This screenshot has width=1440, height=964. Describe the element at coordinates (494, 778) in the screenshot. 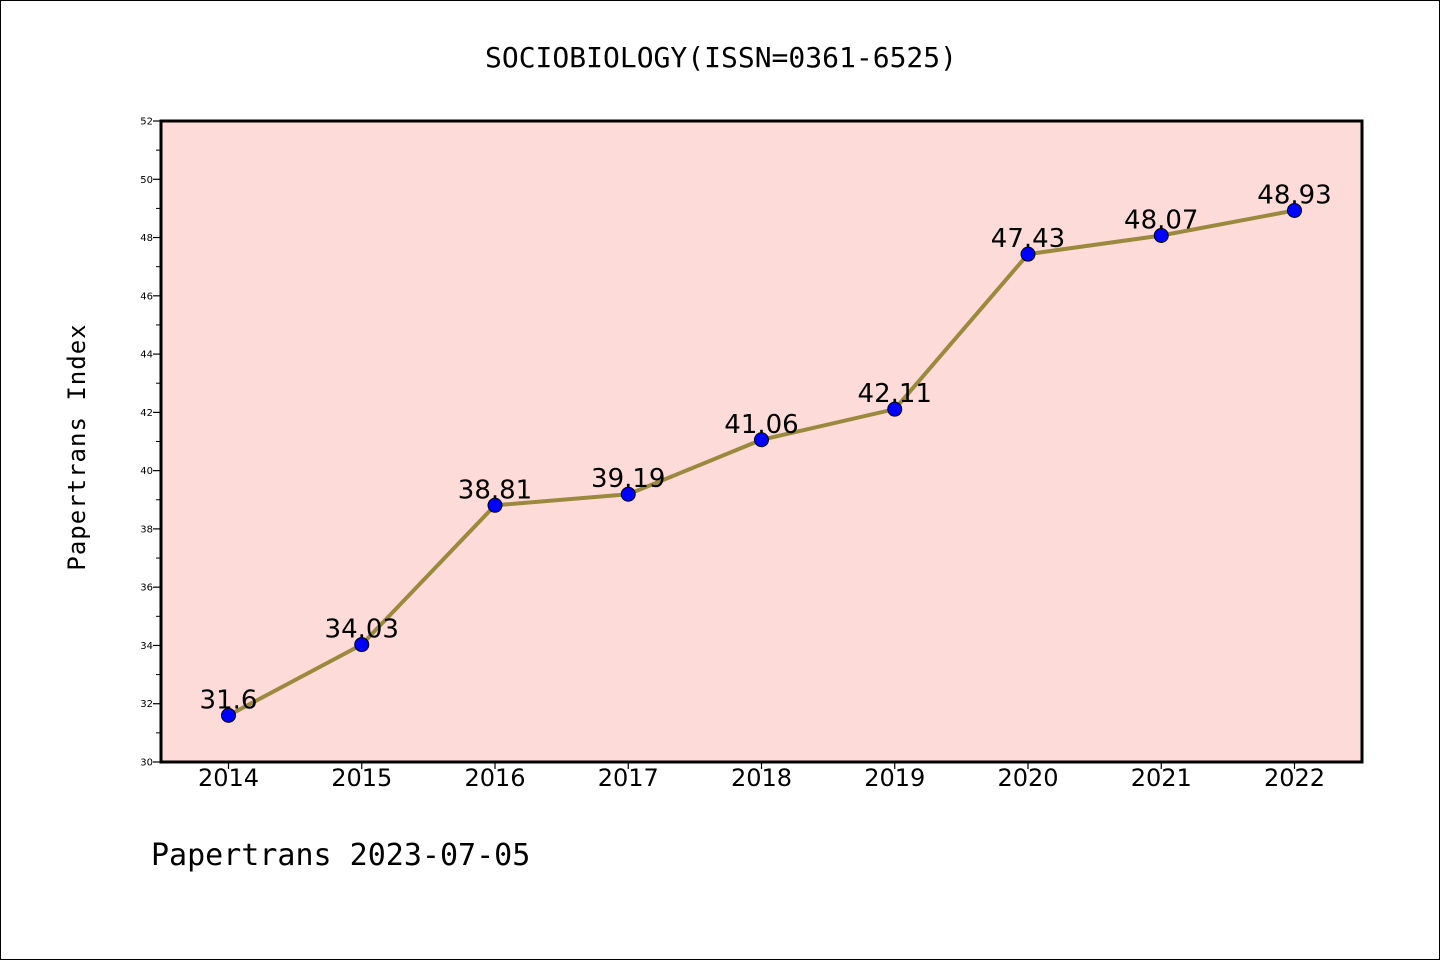

I see `x-tick-label: 2016` at that location.